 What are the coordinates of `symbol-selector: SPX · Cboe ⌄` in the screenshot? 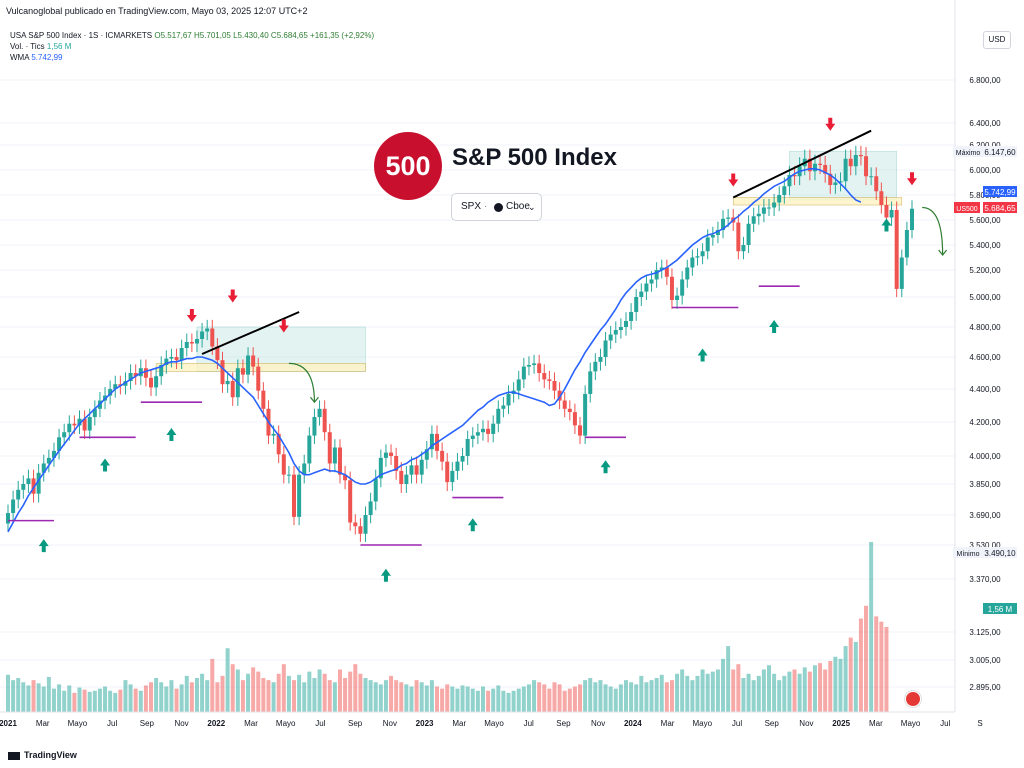 It's located at (496, 207).